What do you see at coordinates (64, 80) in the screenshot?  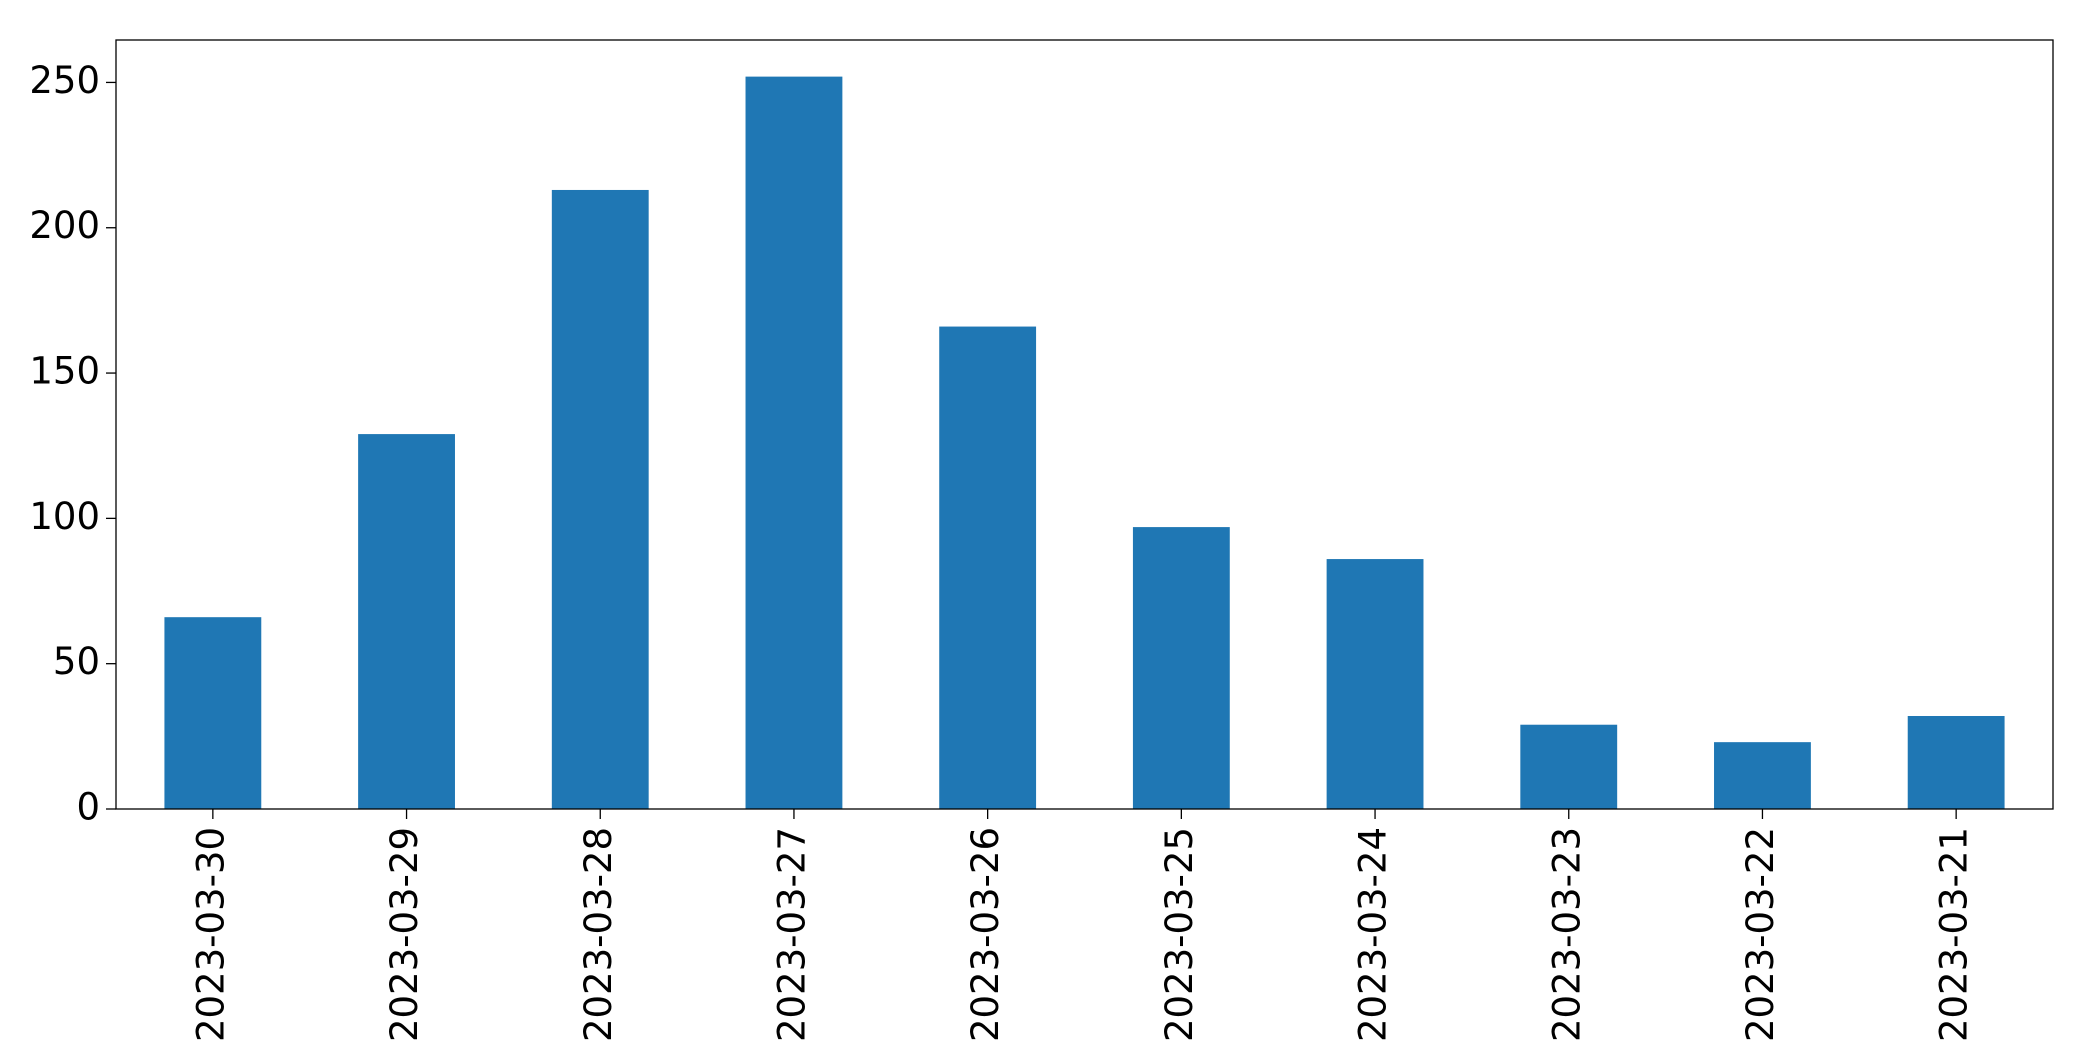 I see `y-tick-label: 250` at bounding box center [64, 80].